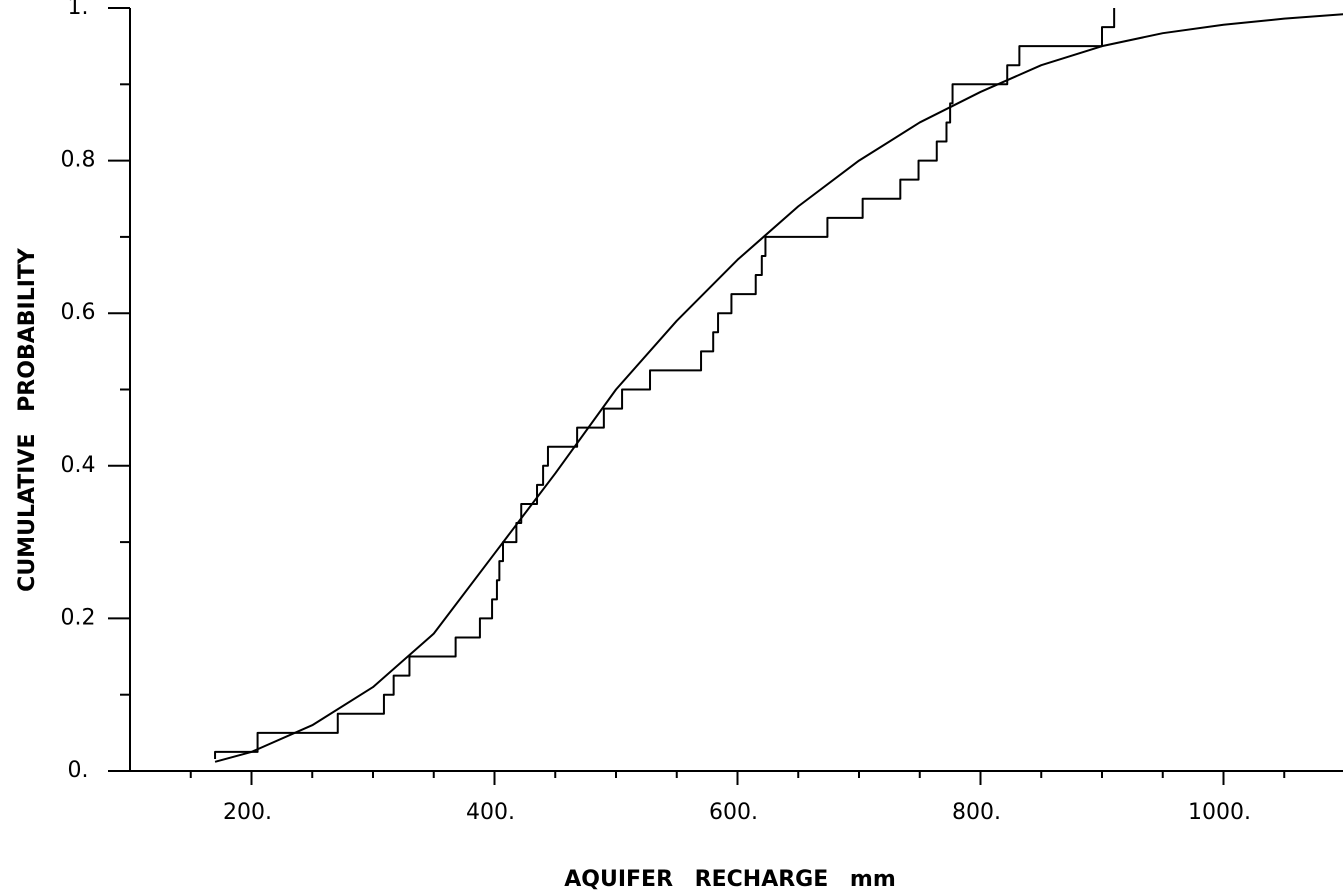 The width and height of the screenshot is (1343, 893). I want to click on x-axis-label: AQUIFER RECHARGE mm, so click(730, 879).